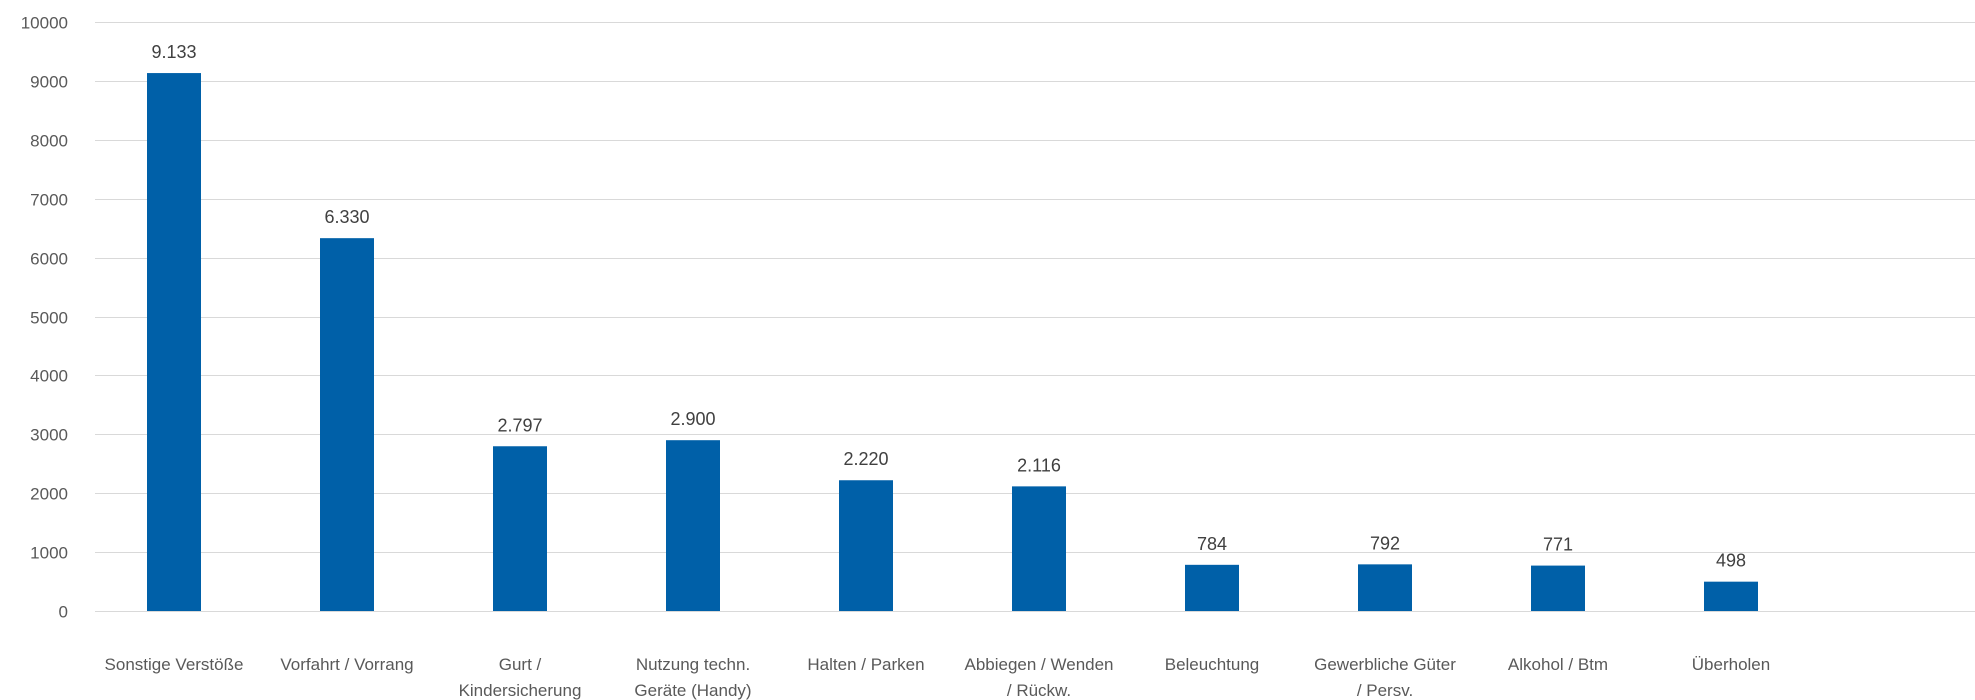 The height and width of the screenshot is (700, 1975). Describe the element at coordinates (1039, 465) in the screenshot. I see `data-label: 2.116` at that location.